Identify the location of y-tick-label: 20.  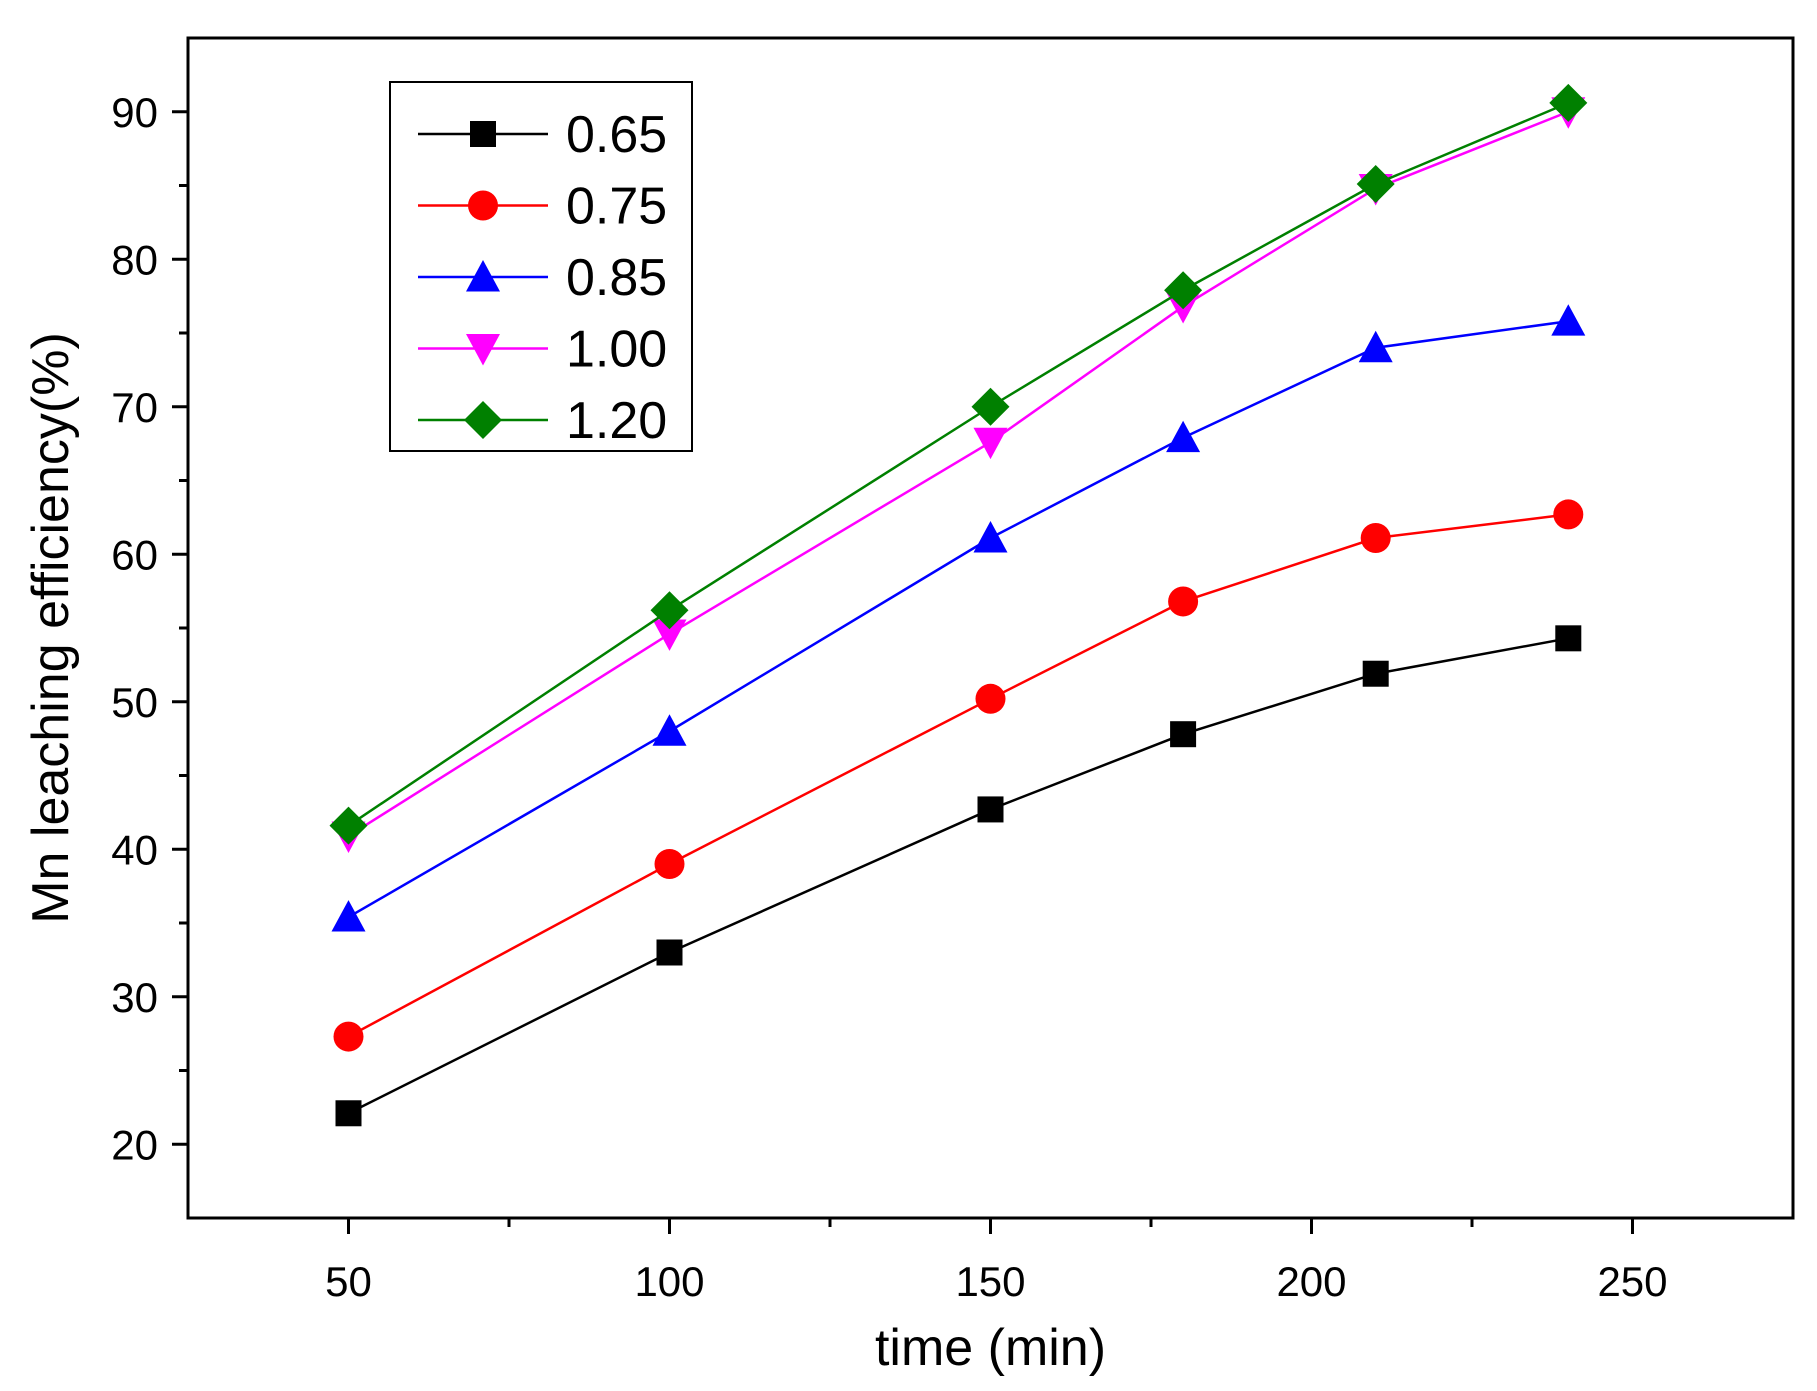
(134, 1144).